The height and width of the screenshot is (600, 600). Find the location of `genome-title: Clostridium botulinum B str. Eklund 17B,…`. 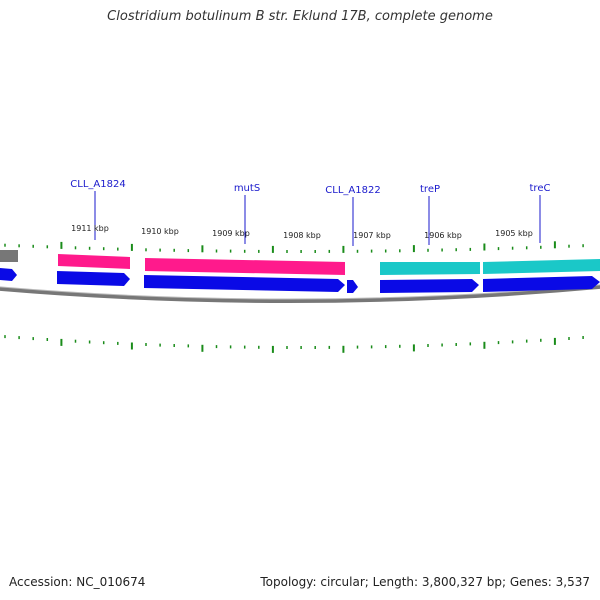

genome-title: Clostridium botulinum B str. Eklund 17B,… is located at coordinates (300, 16).